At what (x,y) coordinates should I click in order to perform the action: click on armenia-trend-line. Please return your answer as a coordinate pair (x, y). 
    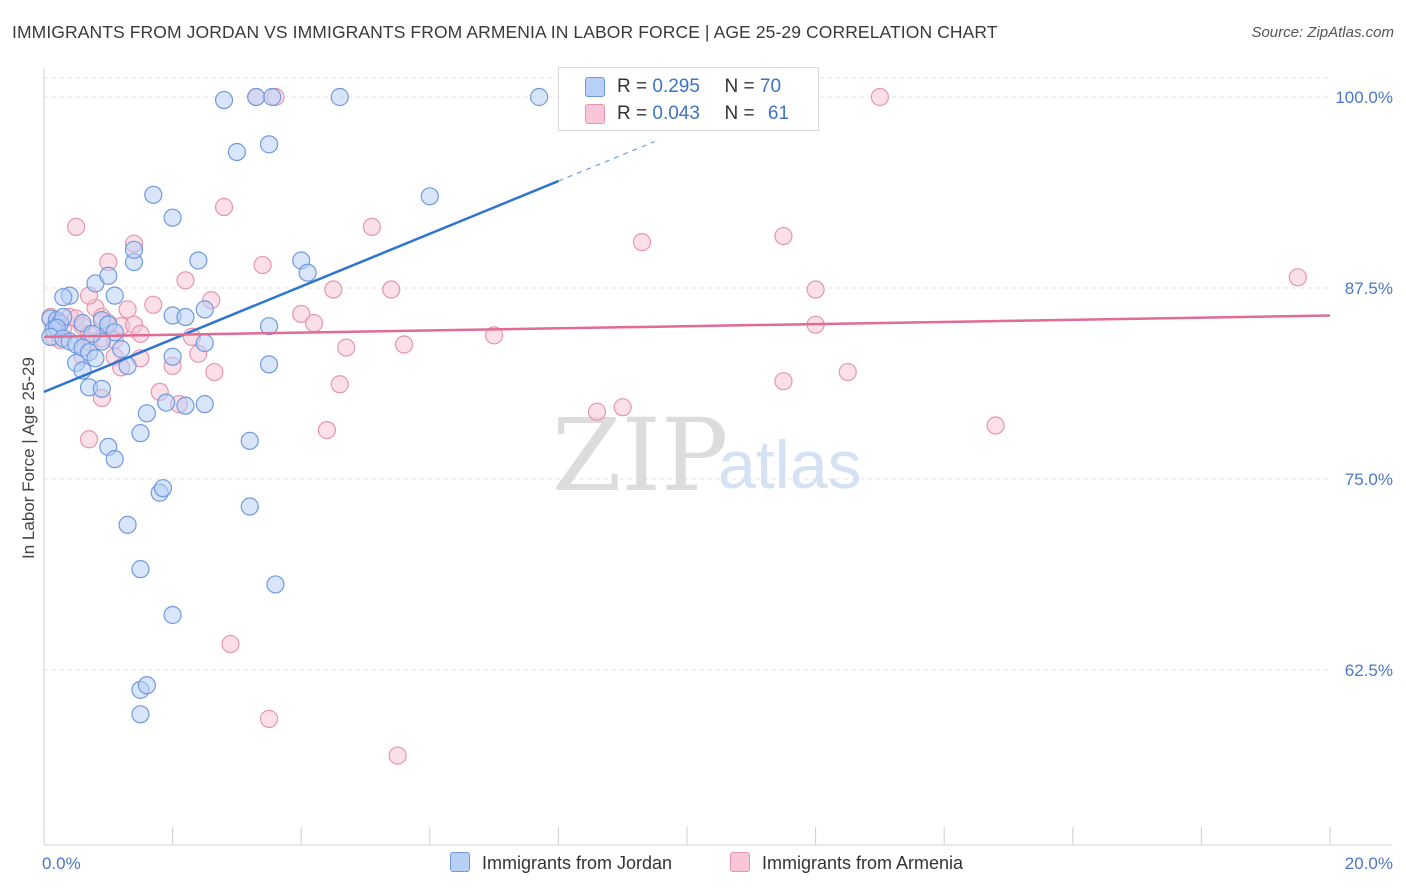
    Looking at the image, I should click on (687, 326).